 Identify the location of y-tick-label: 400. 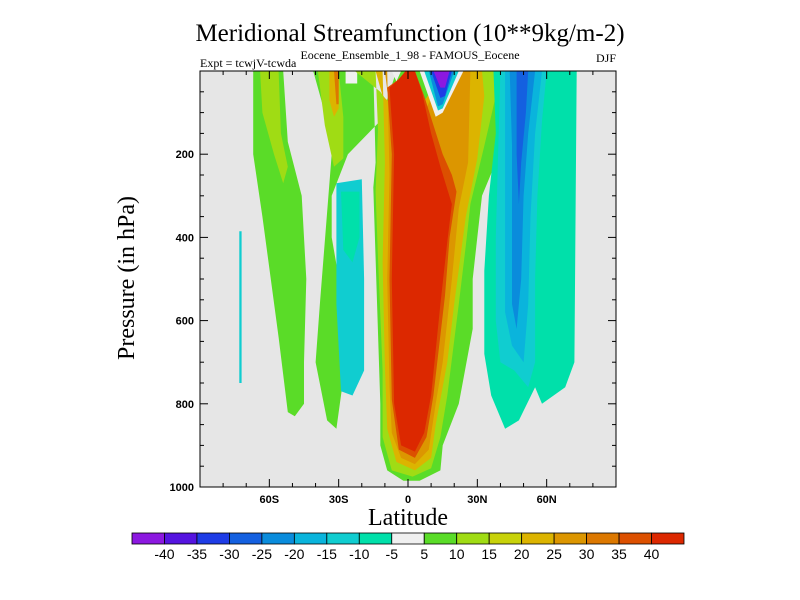
(185, 238).